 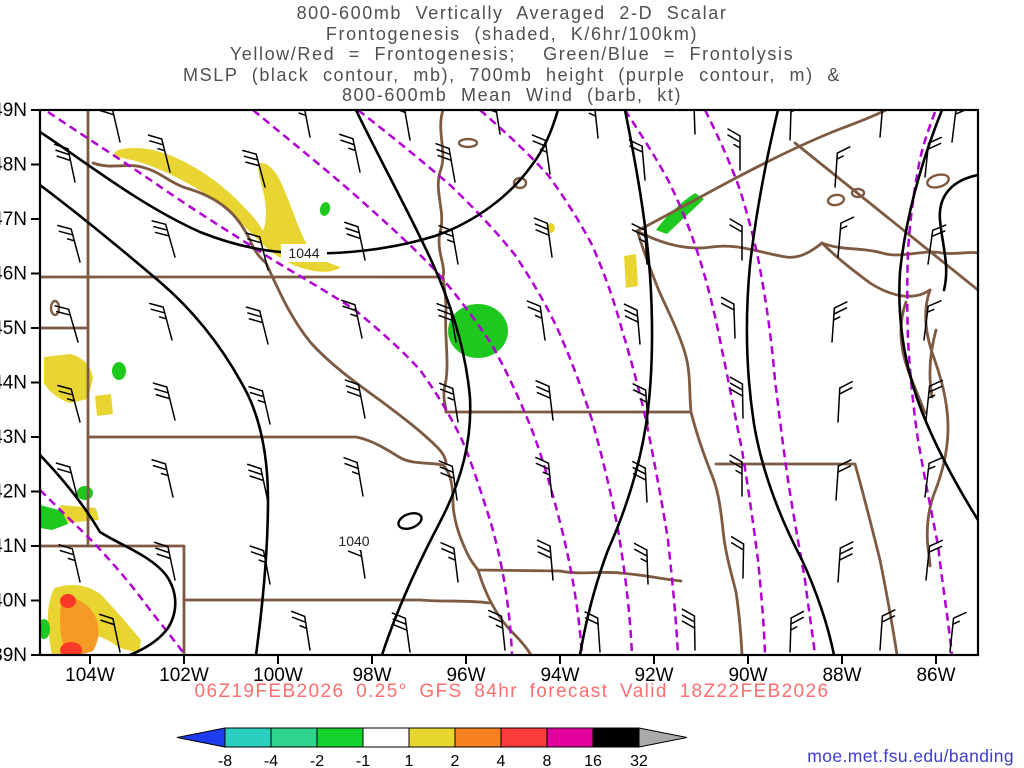 What do you see at coordinates (501, 760) in the screenshot?
I see `colorbar-tick-label: 4` at bounding box center [501, 760].